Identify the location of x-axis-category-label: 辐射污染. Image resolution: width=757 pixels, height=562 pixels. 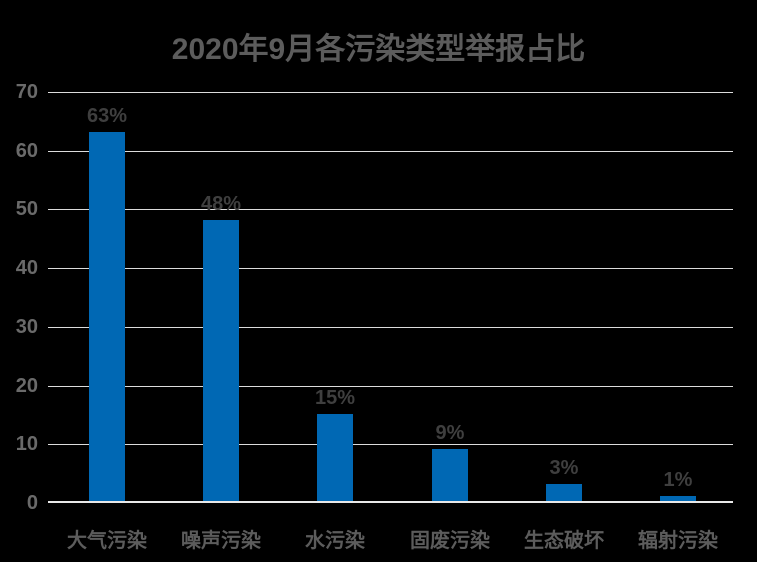
(678, 541).